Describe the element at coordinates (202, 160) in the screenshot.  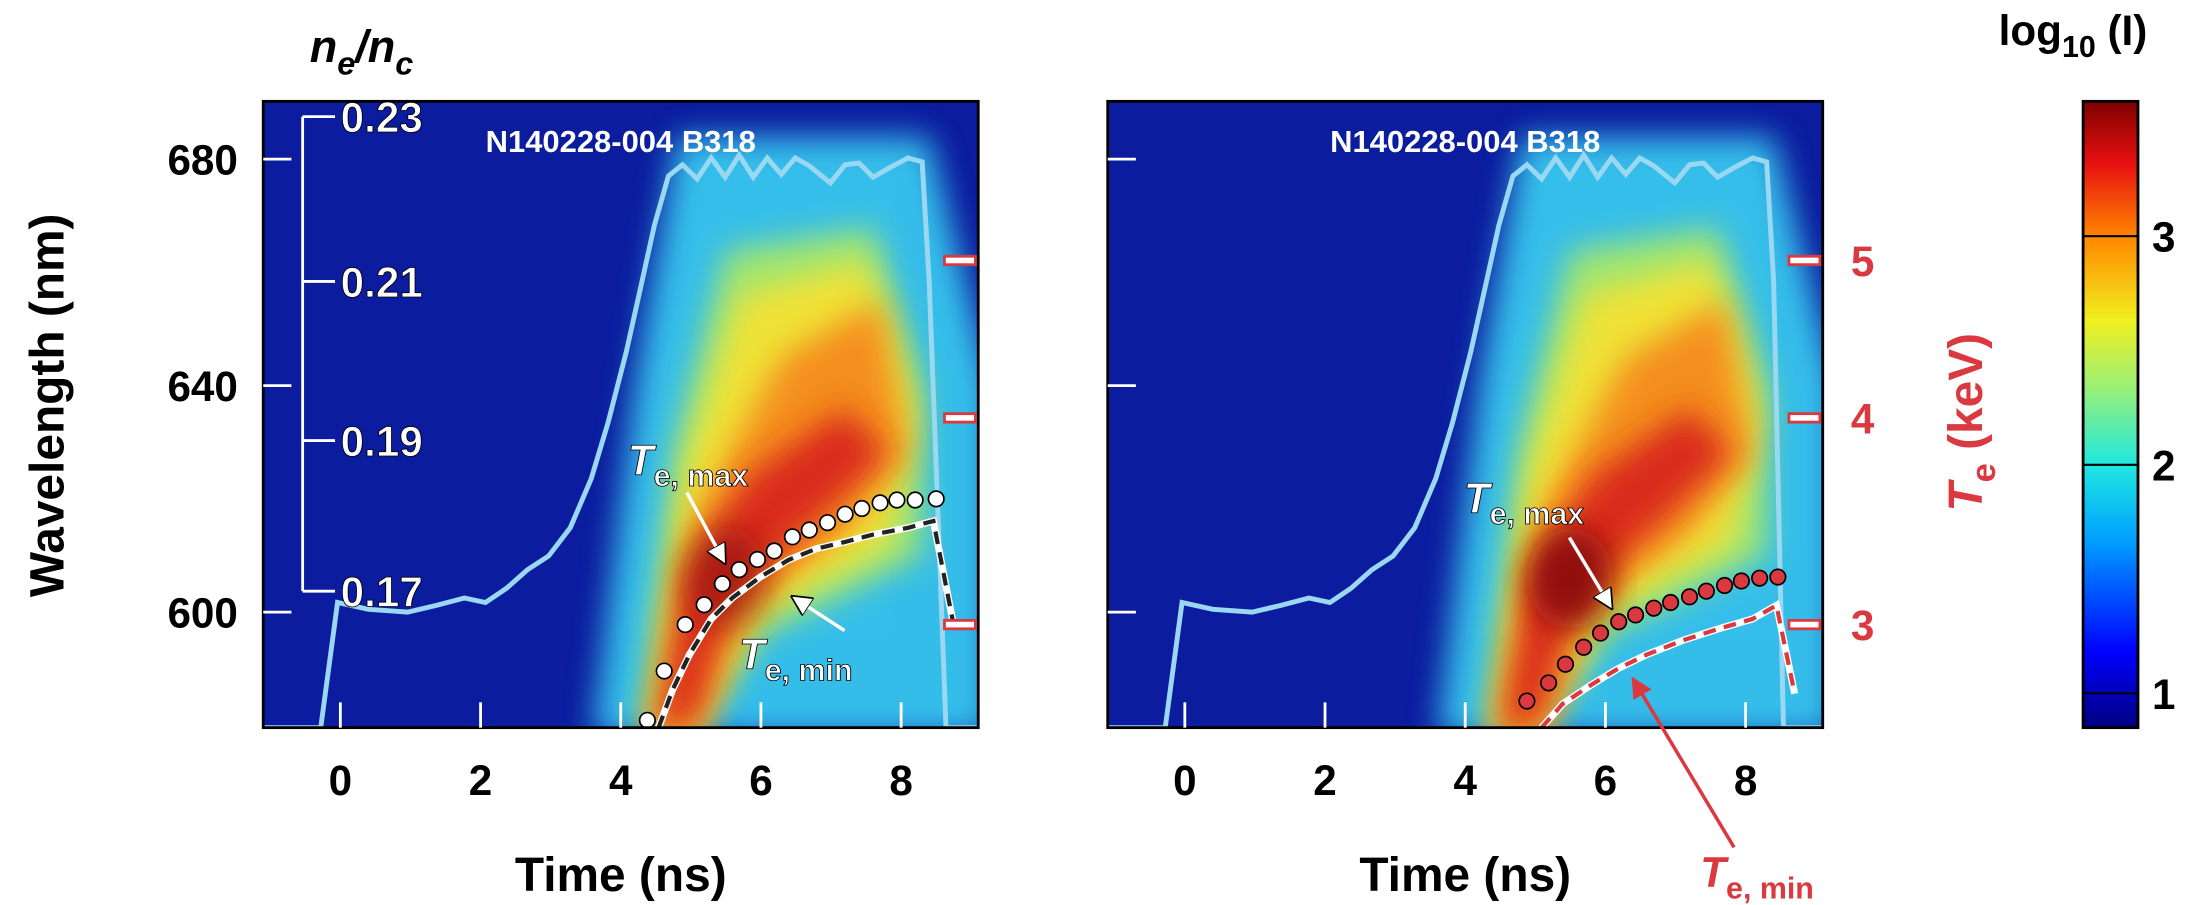
I see `y-tick-label: 680` at that location.